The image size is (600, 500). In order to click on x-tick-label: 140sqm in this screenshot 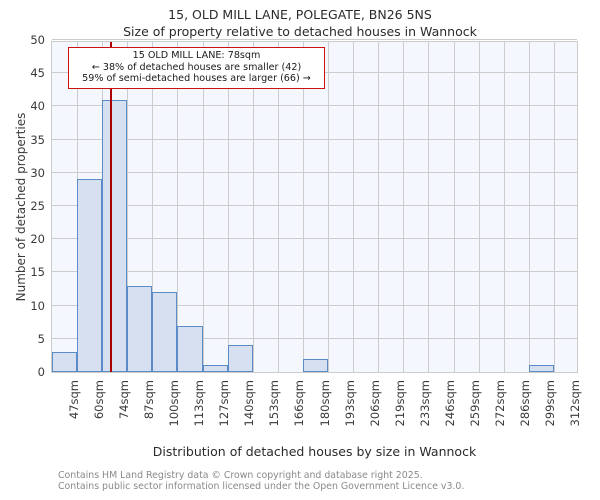, I will do `click(249, 403)`.